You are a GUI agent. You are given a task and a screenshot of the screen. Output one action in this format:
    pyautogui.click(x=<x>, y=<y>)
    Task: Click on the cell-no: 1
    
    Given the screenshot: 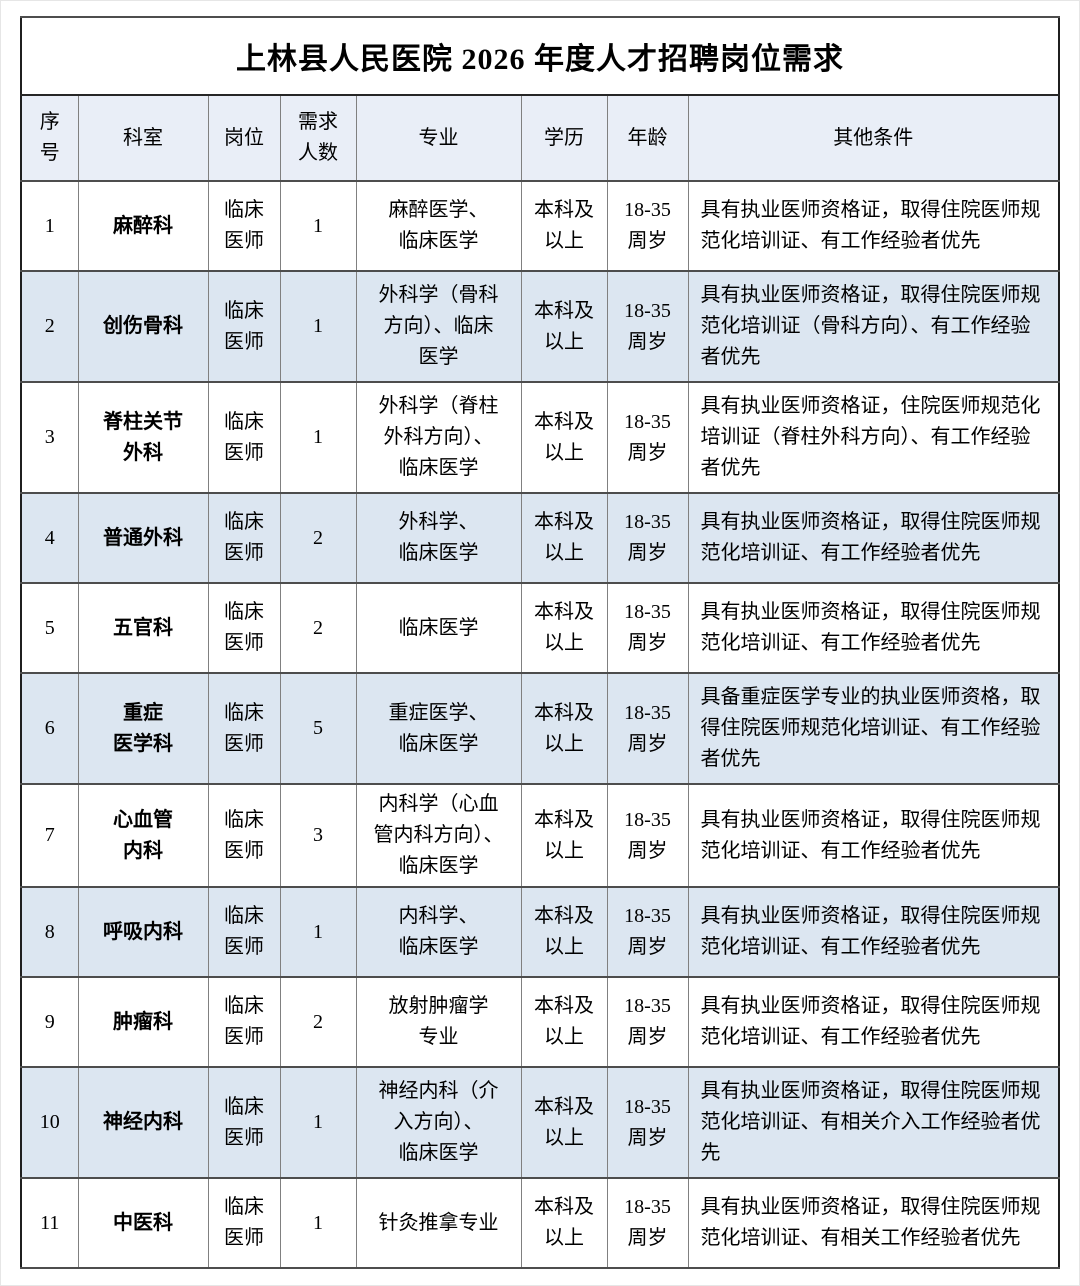 What is the action you would take?
    pyautogui.click(x=49, y=226)
    